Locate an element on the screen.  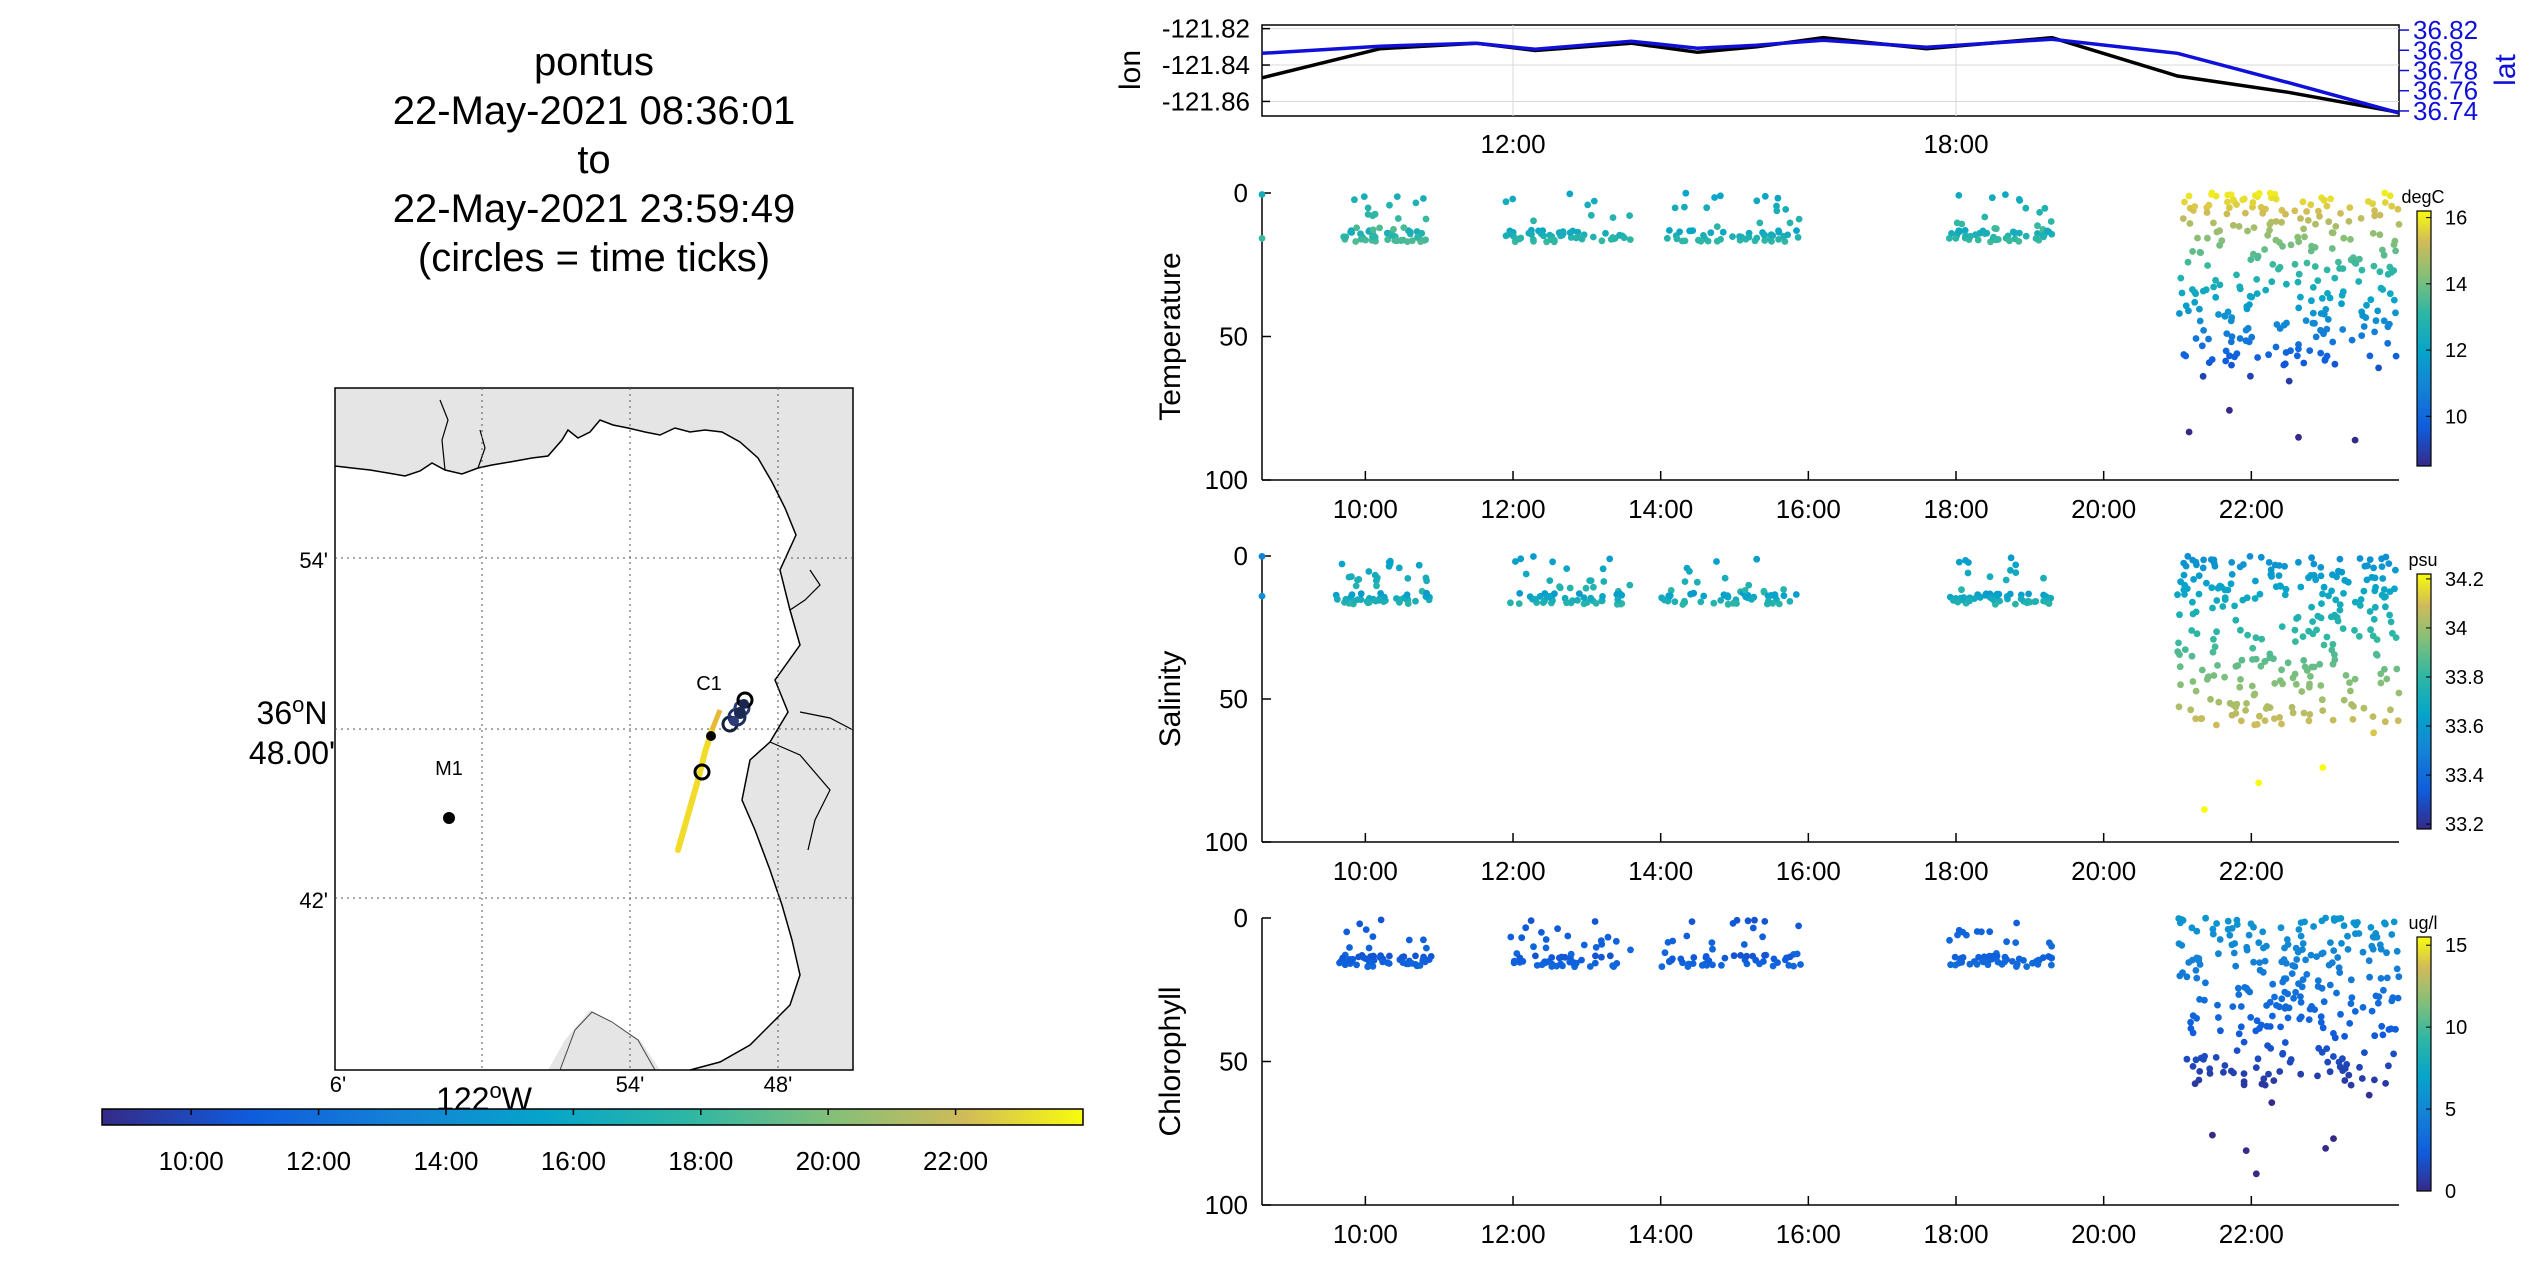
map-graticule is located at coordinates (594, 729).